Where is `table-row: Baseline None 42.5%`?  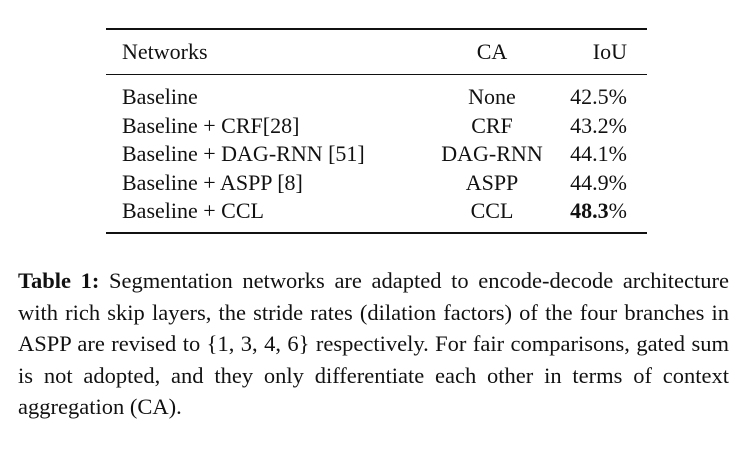
table-row: Baseline None 42.5% is located at coordinates (376, 93).